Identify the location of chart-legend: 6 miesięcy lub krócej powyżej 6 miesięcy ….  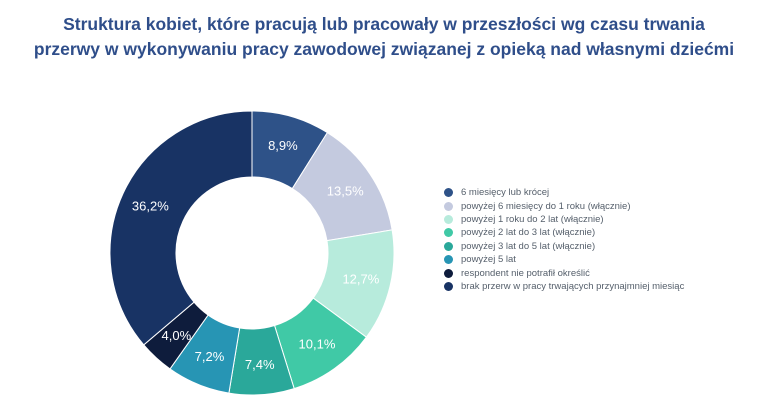
(564, 239).